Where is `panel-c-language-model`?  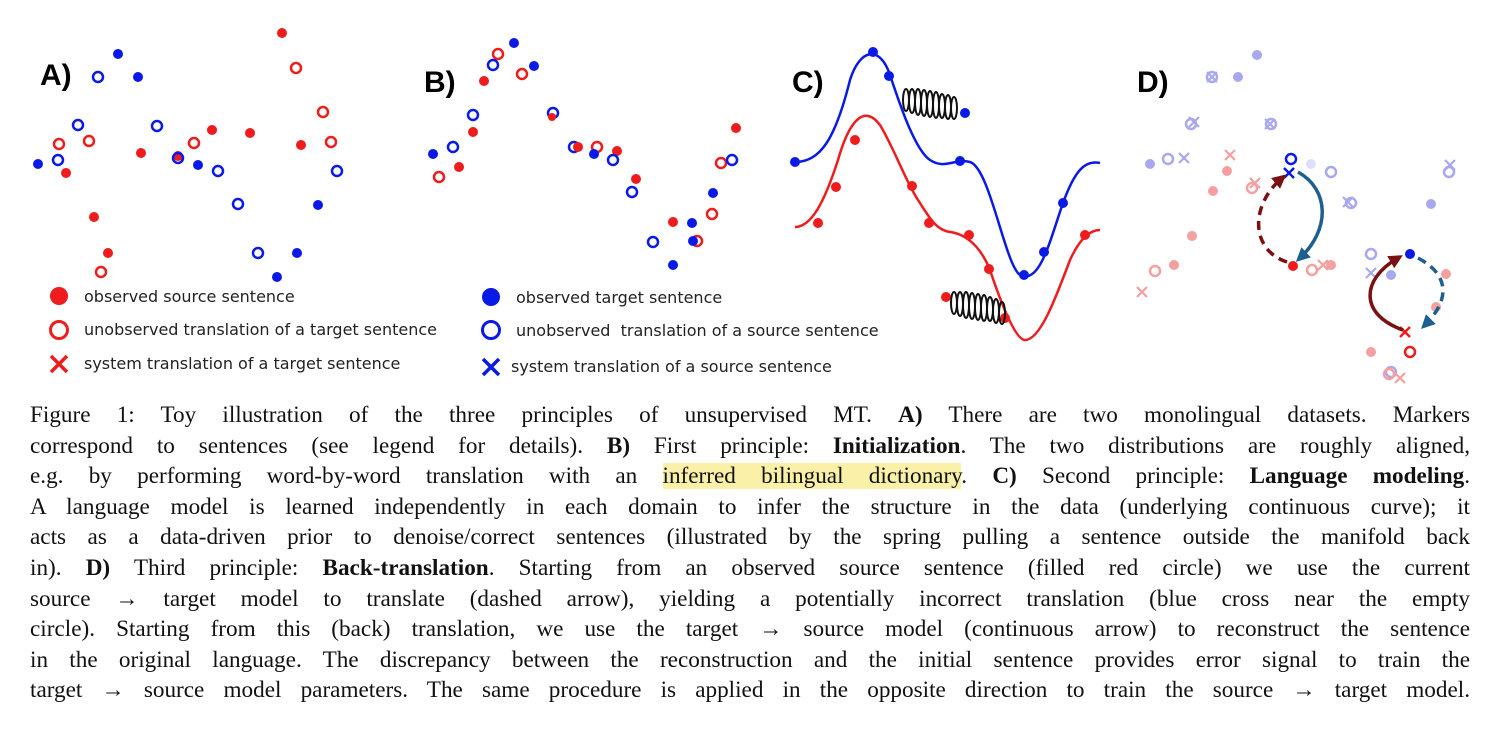
panel-c-language-model is located at coordinates (945, 194).